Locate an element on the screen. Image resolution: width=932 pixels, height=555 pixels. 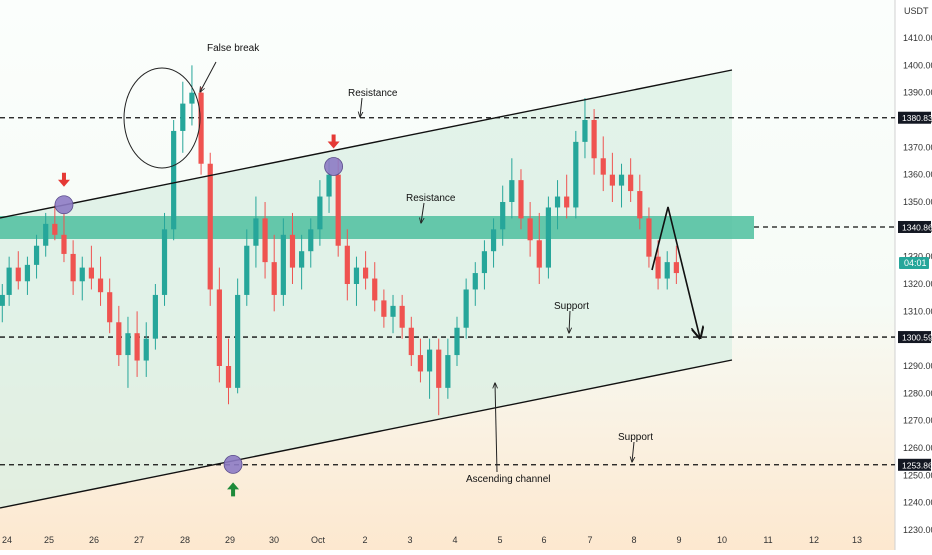
x-tick-label: 13 is located at coordinates (857, 540).